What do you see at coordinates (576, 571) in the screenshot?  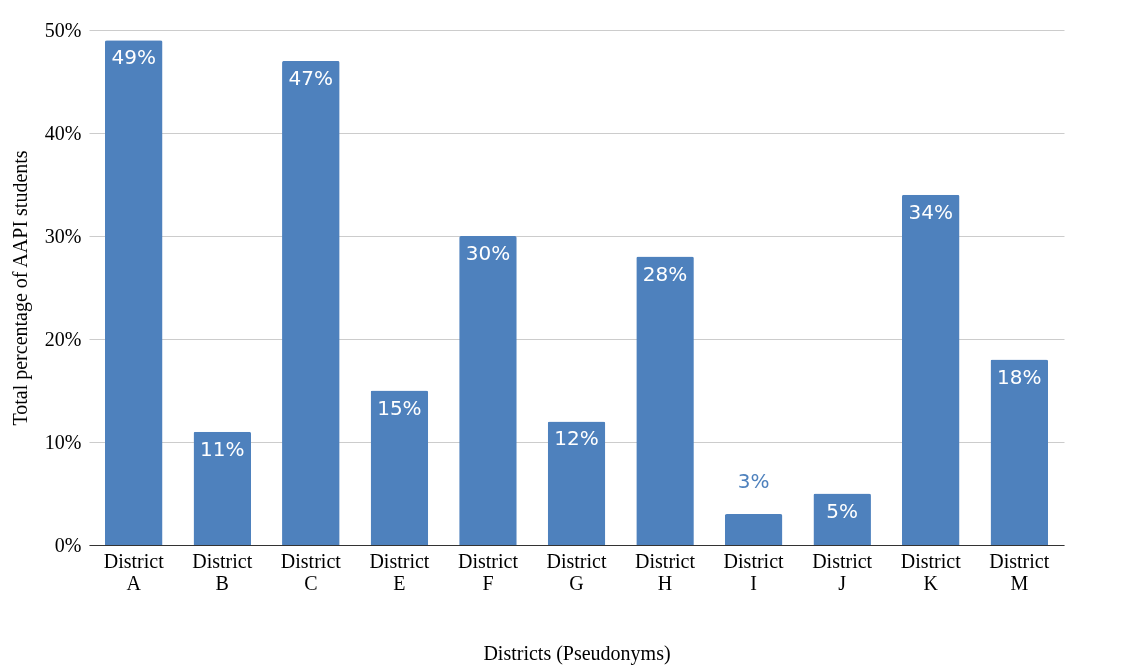 I see `x-tick-label: District G` at bounding box center [576, 571].